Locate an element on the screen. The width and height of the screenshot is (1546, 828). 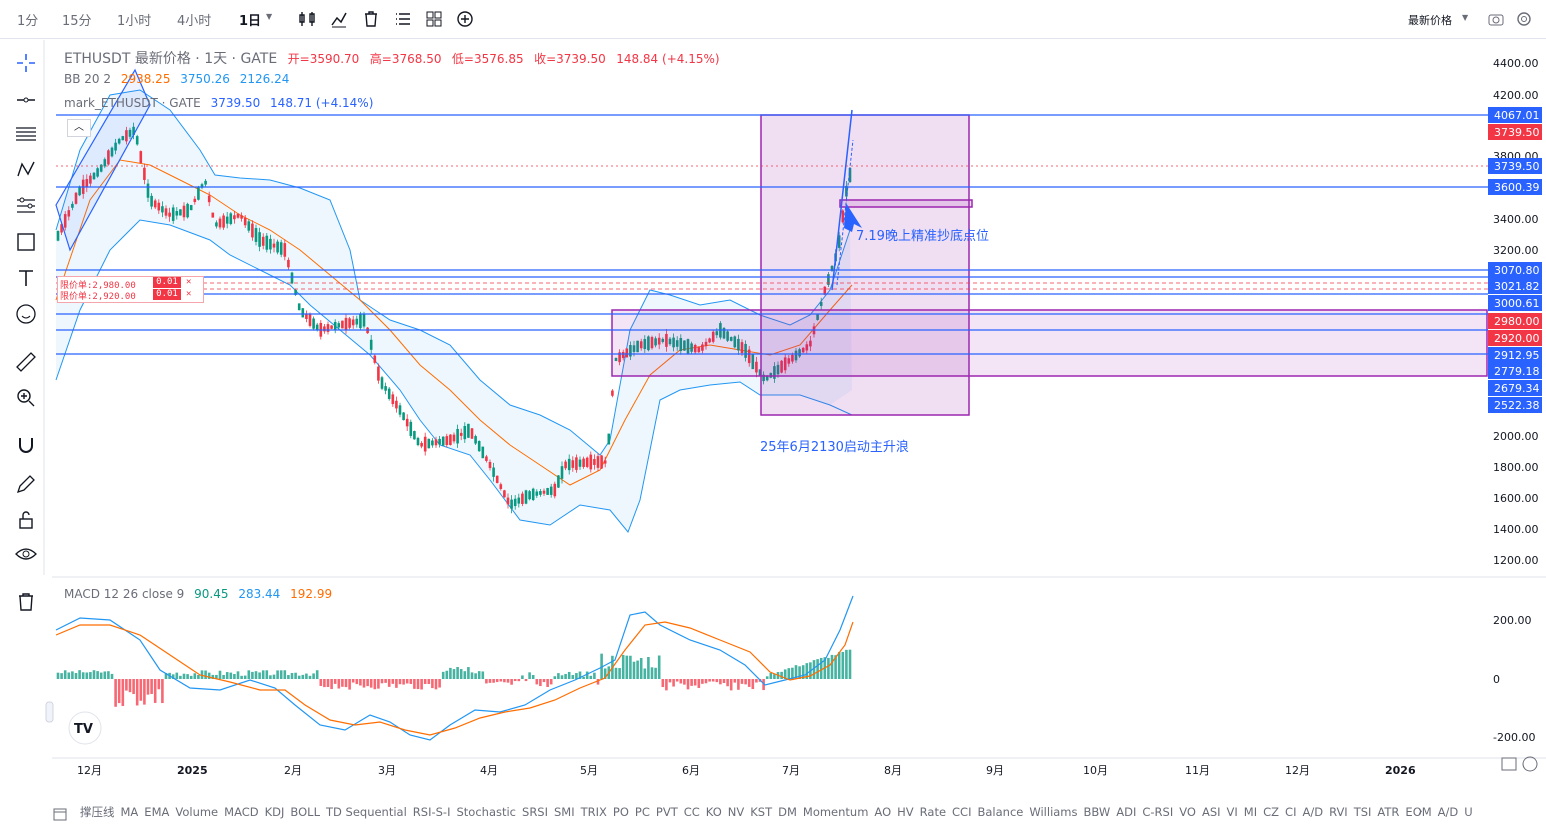
timeframe-4h: 4小时 is located at coordinates (194, 21).